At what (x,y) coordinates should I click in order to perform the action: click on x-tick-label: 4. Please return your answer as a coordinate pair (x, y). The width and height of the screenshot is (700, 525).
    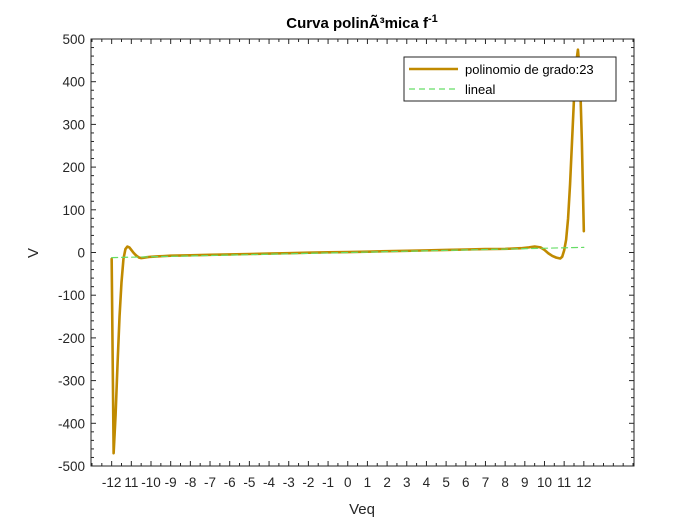
    Looking at the image, I should click on (427, 482).